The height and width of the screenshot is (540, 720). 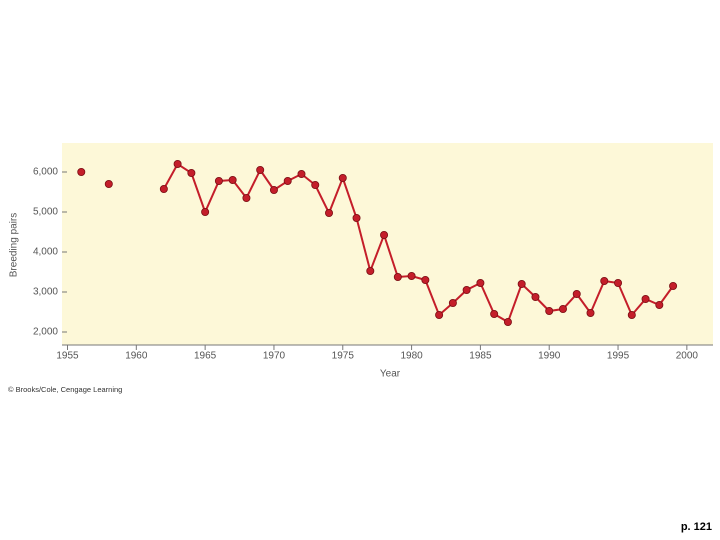 I want to click on x-tick-label: 1970, so click(x=274, y=356).